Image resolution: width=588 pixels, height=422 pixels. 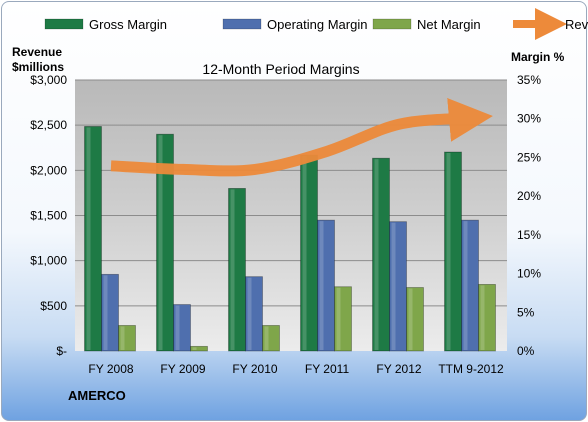 What do you see at coordinates (254, 369) in the screenshot?
I see `category-label: FY 2010` at bounding box center [254, 369].